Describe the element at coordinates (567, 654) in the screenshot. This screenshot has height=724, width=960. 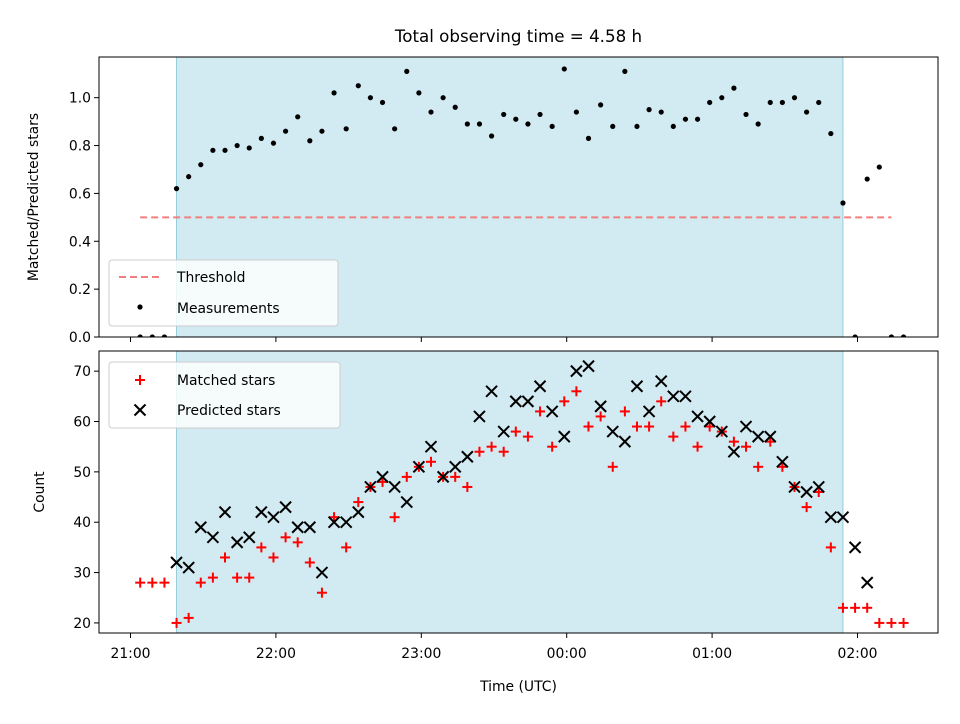
I see `x-tick-label: 00:00` at that location.